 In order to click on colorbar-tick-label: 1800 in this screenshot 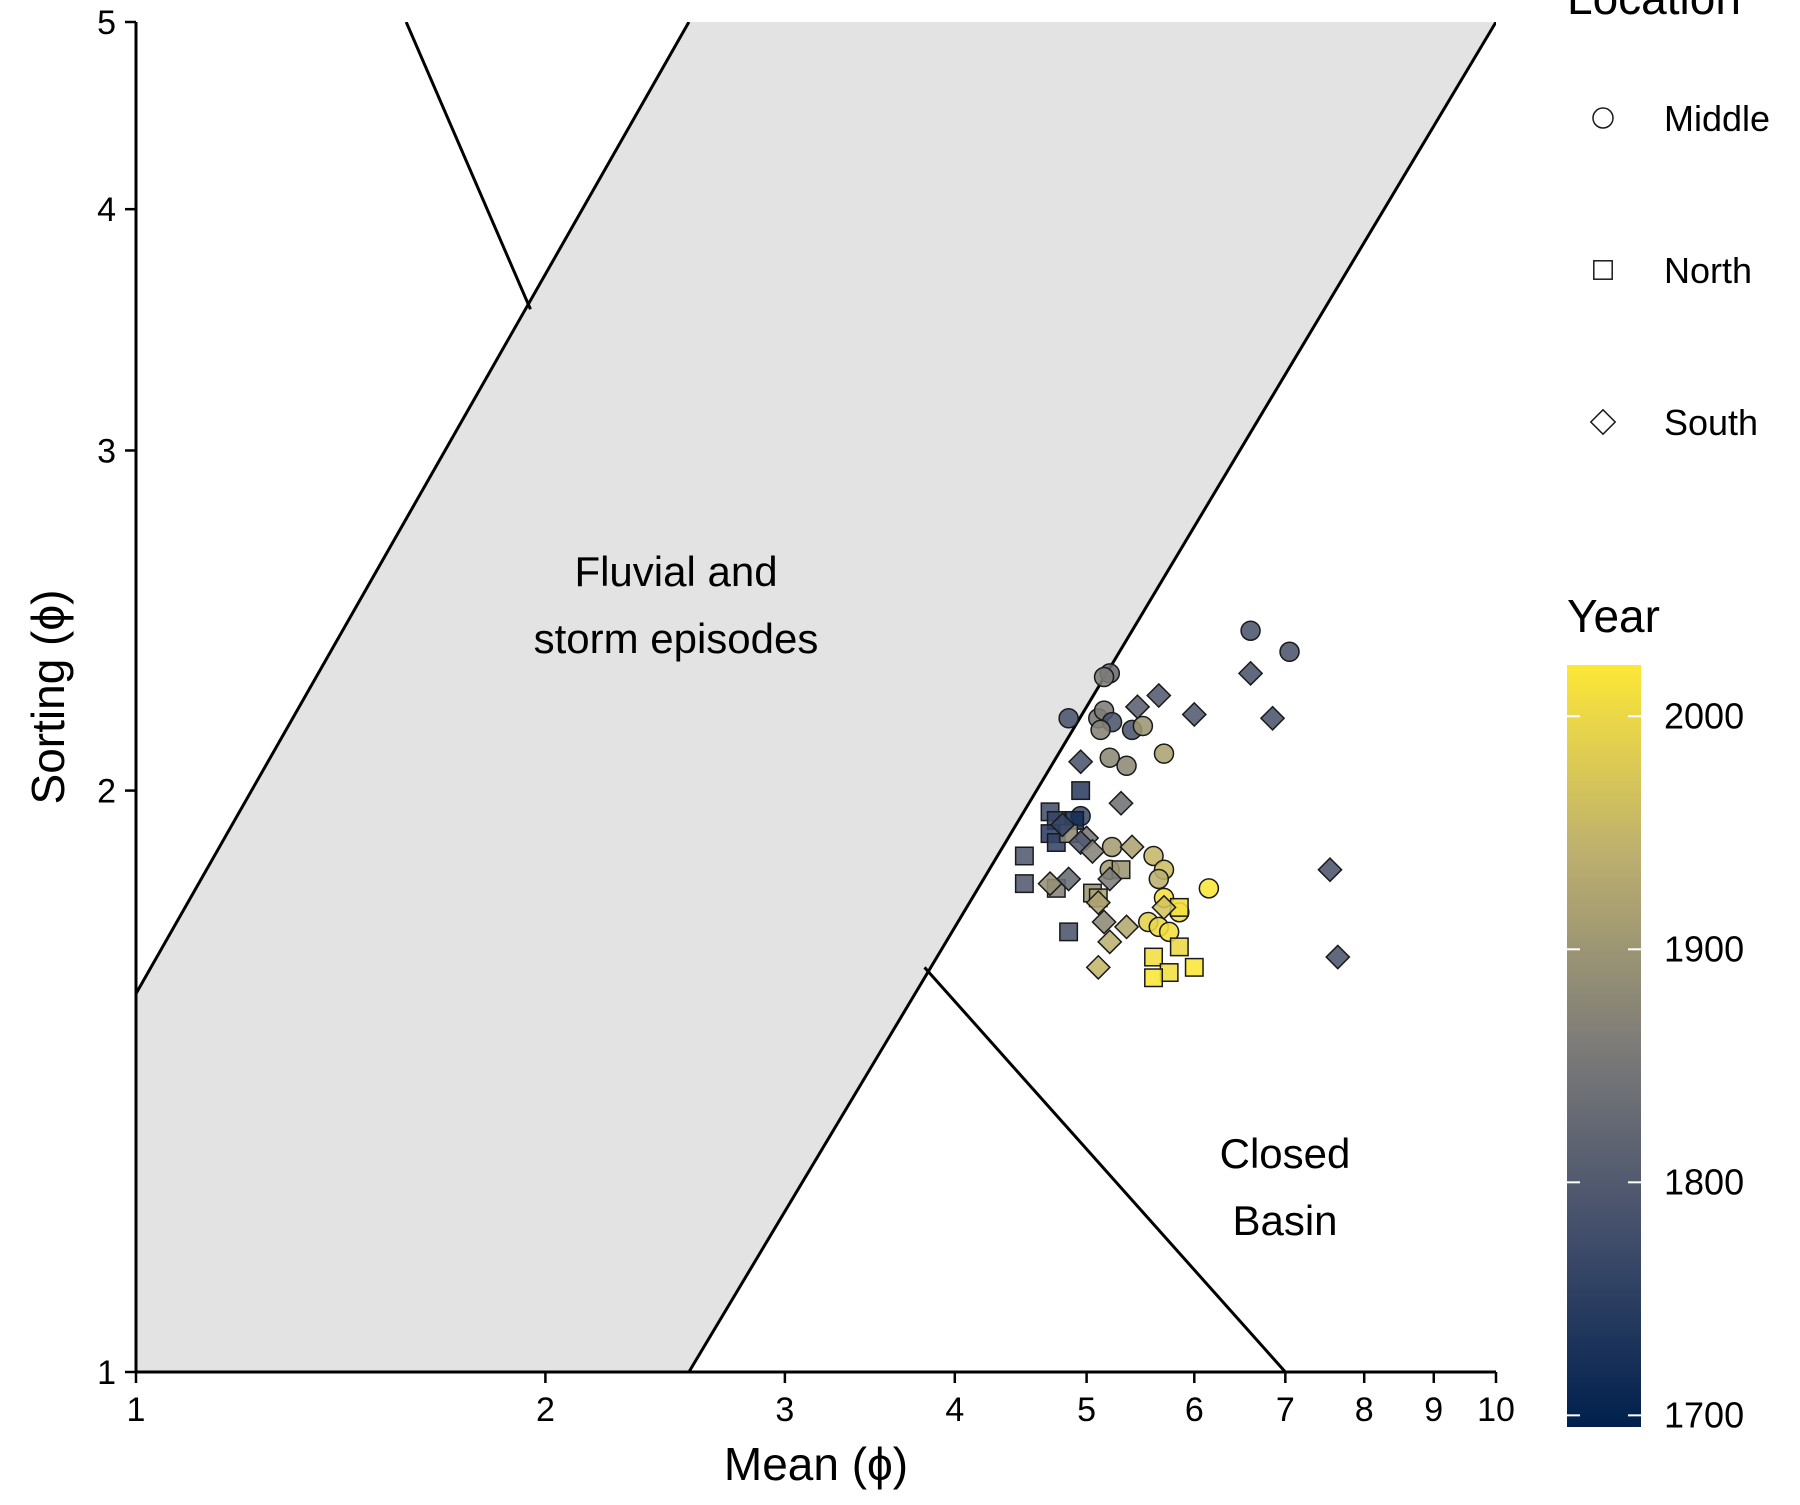, I will do `click(1704, 1181)`.